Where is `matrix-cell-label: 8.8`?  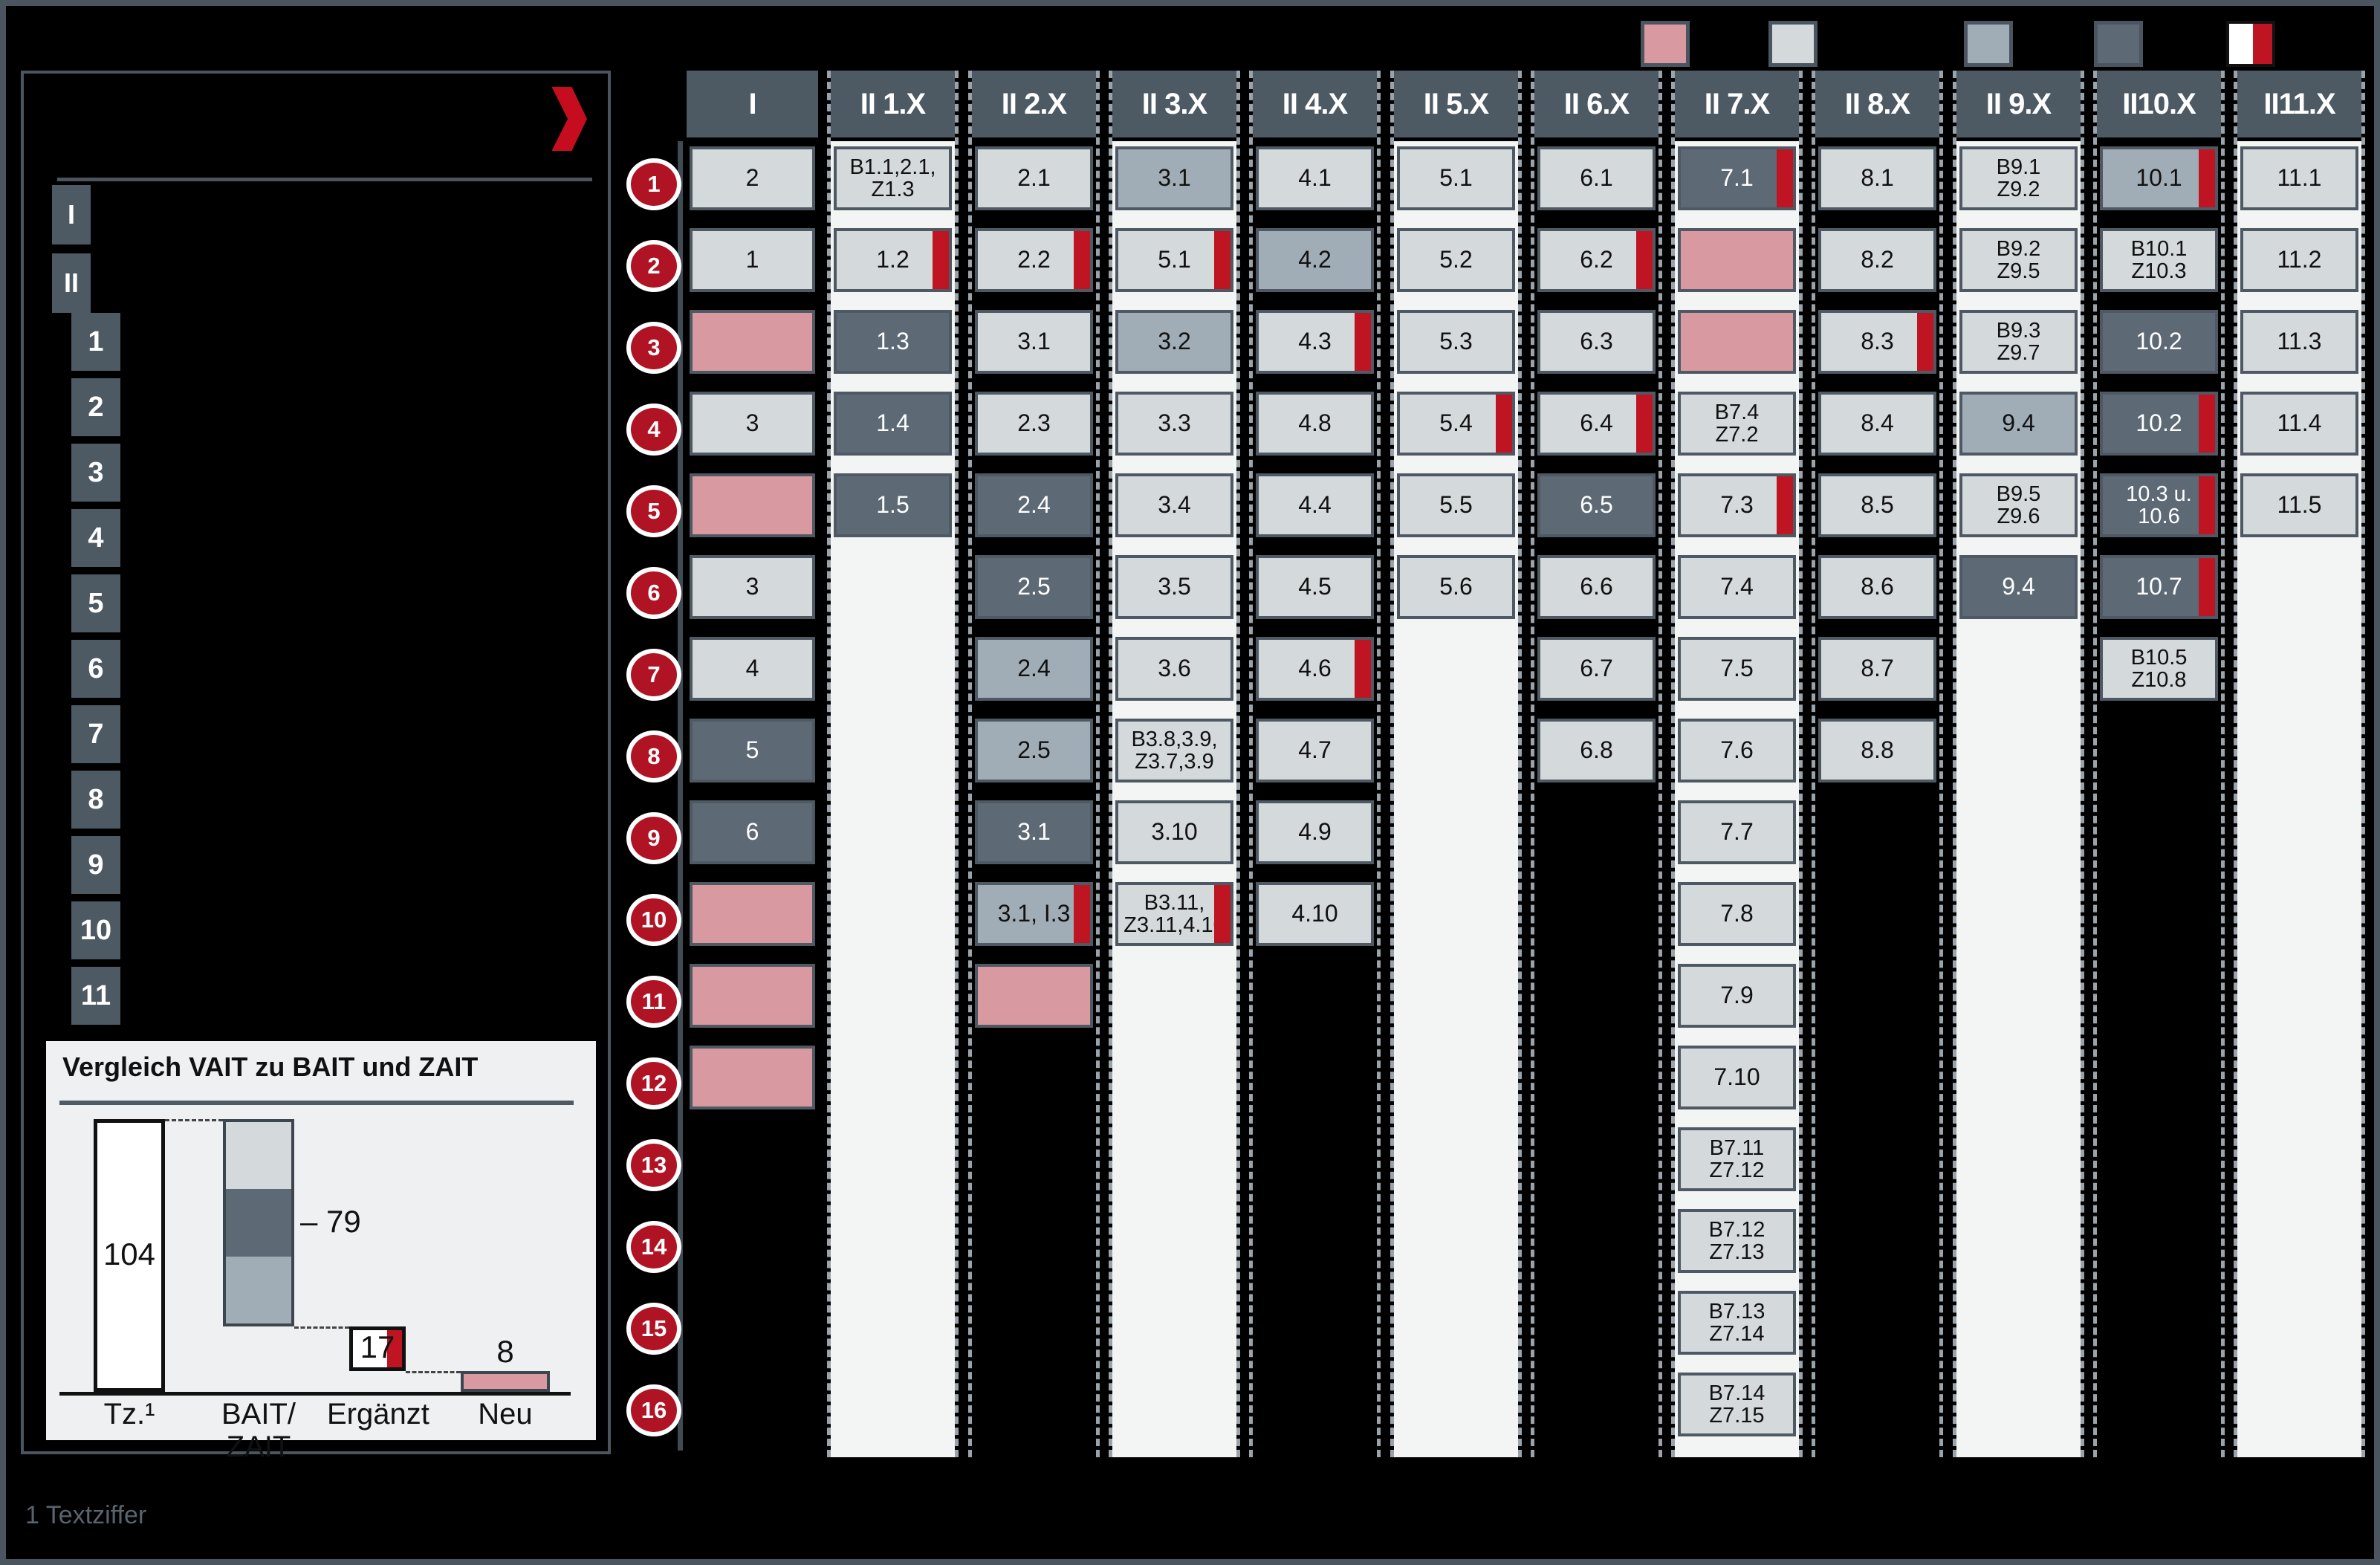 matrix-cell-label: 8.8 is located at coordinates (1878, 750).